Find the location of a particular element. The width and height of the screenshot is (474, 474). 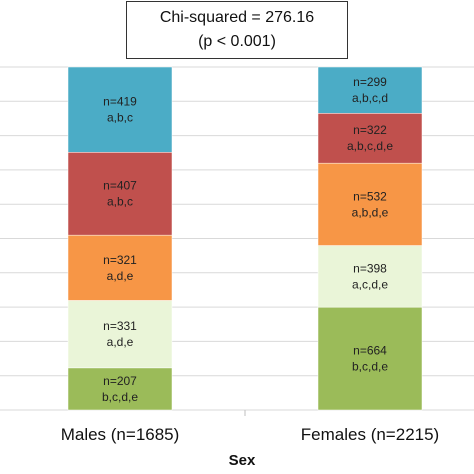

bar-segment-label: a,b,c,d is located at coordinates (370, 98).